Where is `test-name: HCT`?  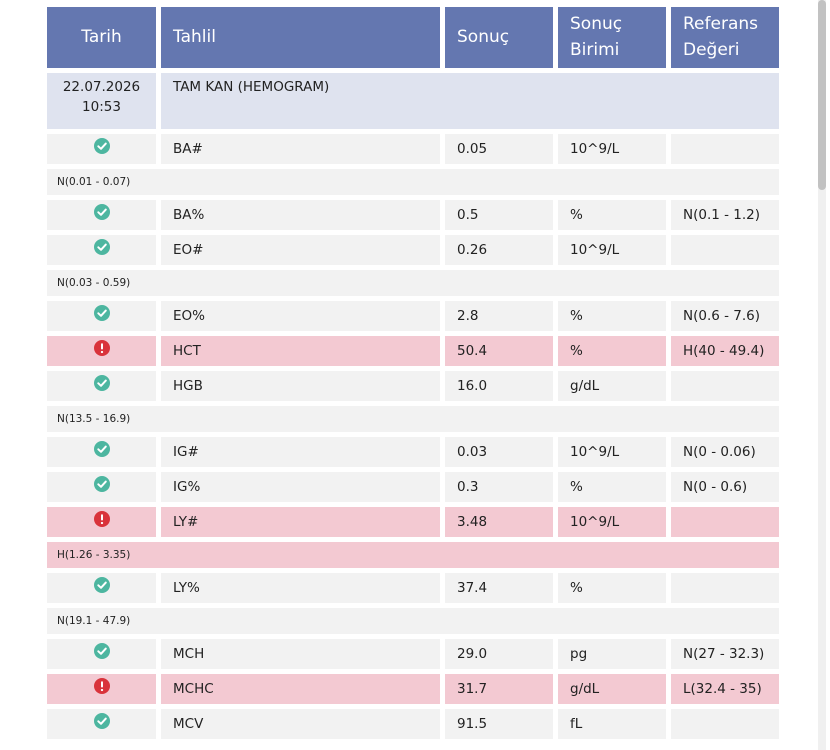
test-name: HCT is located at coordinates (300, 351).